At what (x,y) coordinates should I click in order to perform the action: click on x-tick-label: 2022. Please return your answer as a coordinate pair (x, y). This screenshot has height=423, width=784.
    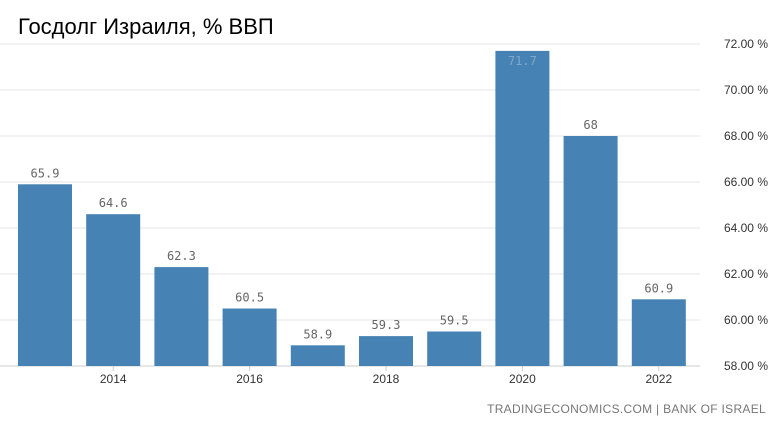
    Looking at the image, I should click on (658, 379).